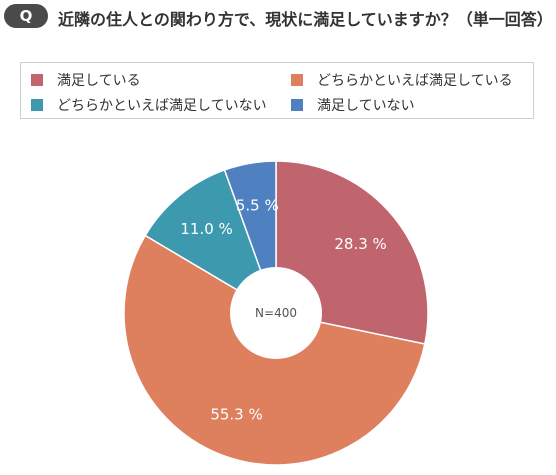  What do you see at coordinates (211, 242) in the screenshot?
I see `slice-somewhat-dissatisfied` at bounding box center [211, 242].